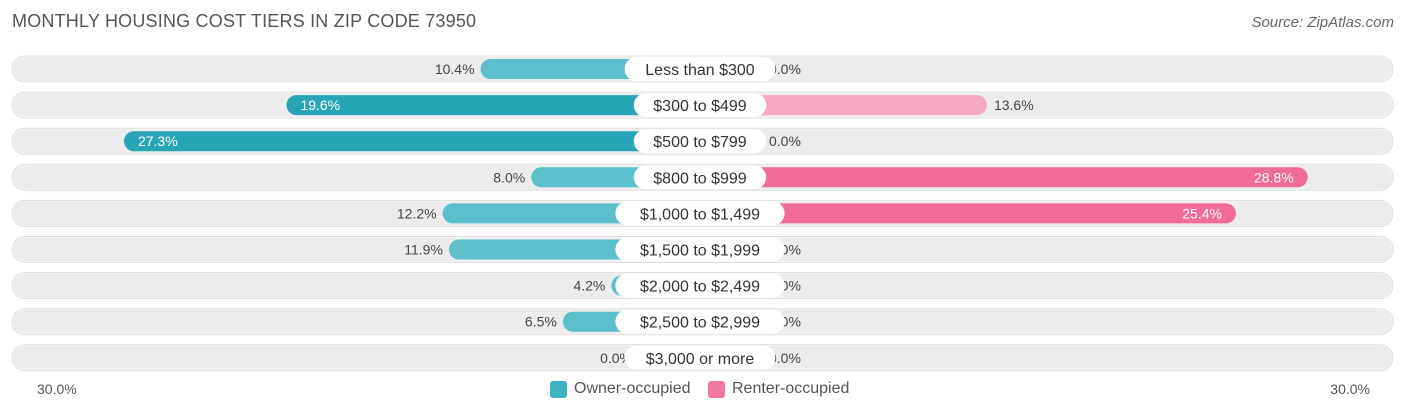  I want to click on legend-owner-label: Owner-occupied, so click(632, 388).